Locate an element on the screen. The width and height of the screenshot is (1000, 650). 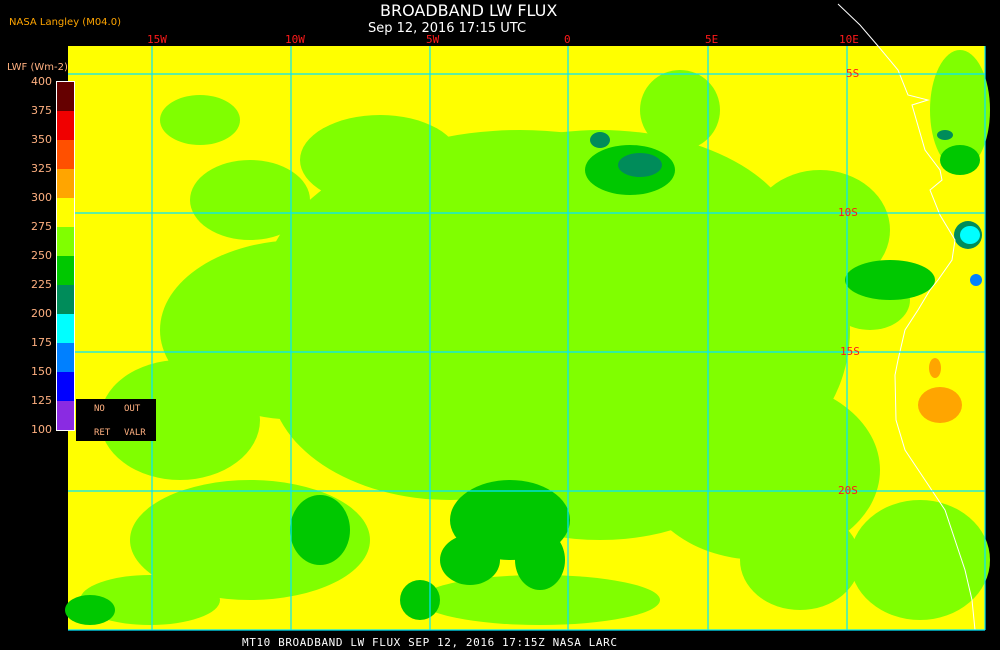
legend-tick: 375 is located at coordinates (41, 110).